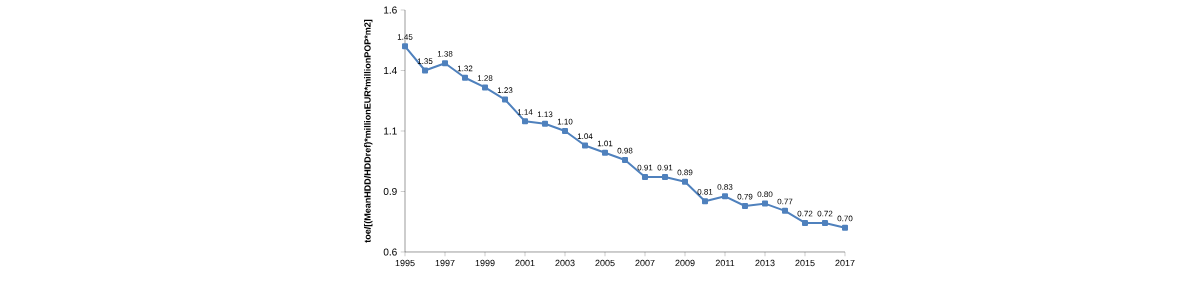 This screenshot has width=1200, height=286. Describe the element at coordinates (765, 263) in the screenshot. I see `x-tick-label: 2013` at that location.